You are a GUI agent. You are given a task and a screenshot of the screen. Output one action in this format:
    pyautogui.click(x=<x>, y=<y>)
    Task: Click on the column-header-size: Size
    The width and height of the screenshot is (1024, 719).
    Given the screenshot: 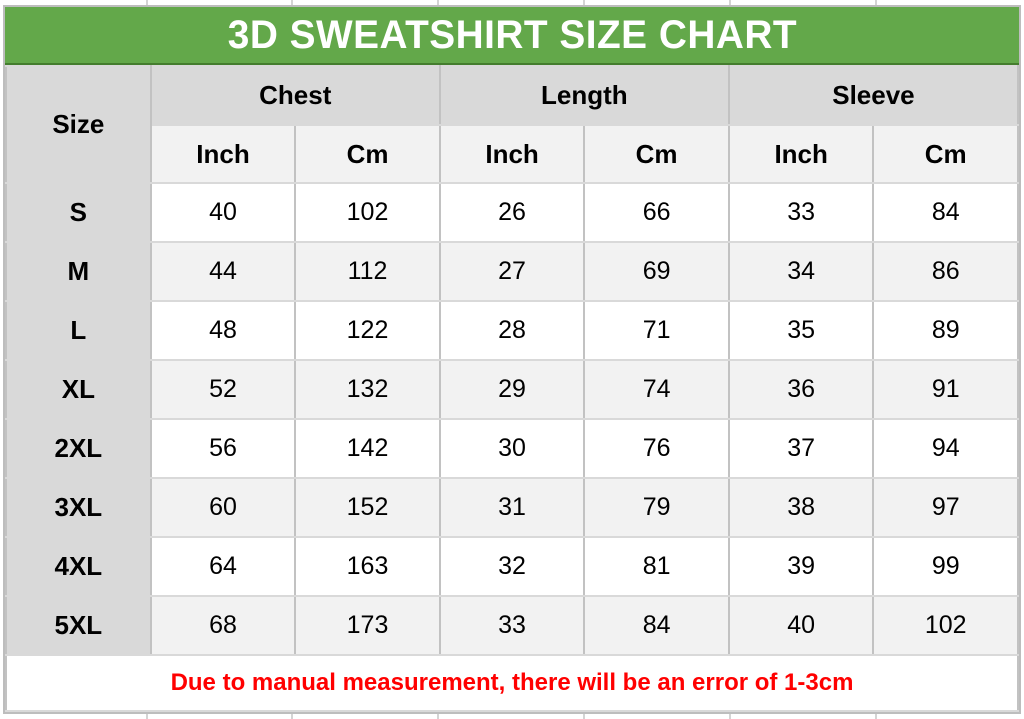 What is the action you would take?
    pyautogui.click(x=78, y=124)
    